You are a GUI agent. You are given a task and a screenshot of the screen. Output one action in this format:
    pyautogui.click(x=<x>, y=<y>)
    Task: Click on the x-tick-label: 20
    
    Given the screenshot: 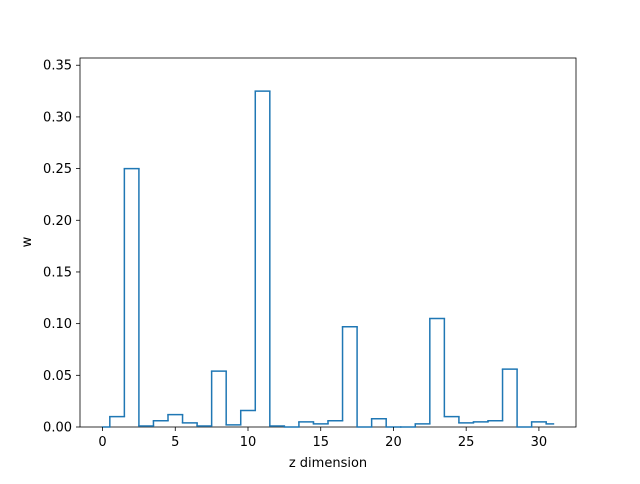 What is the action you would take?
    pyautogui.click(x=393, y=442)
    